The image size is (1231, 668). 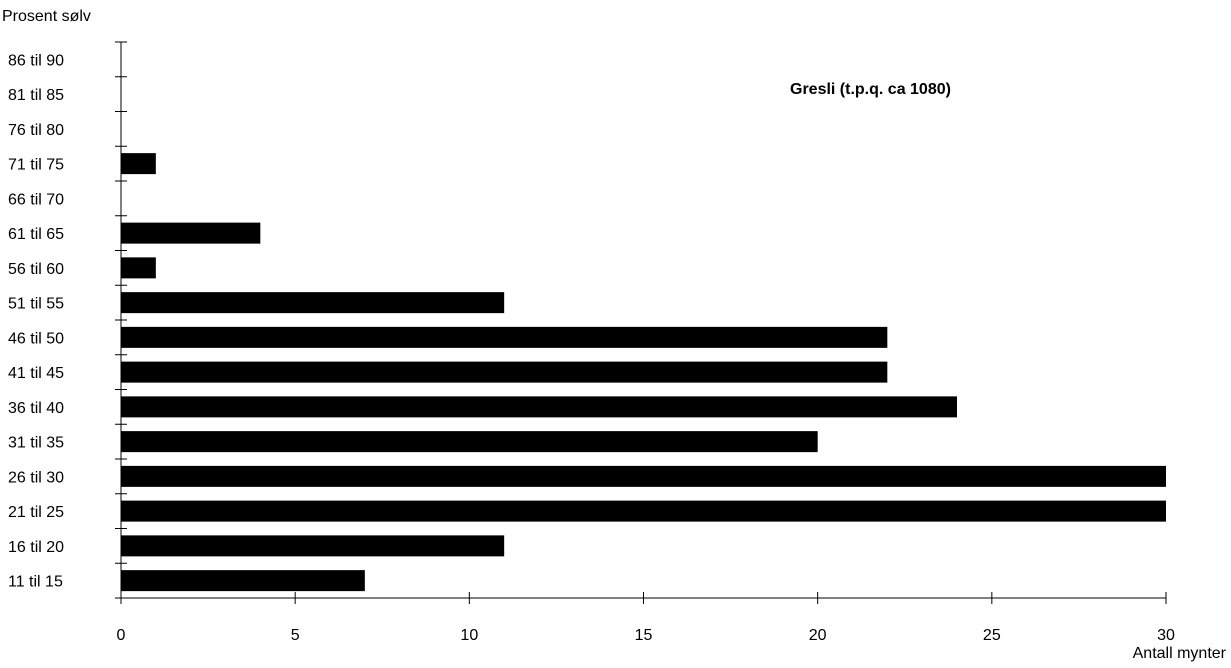 What do you see at coordinates (36, 130) in the screenshot?
I see `y-tick-label: 76 til 80` at bounding box center [36, 130].